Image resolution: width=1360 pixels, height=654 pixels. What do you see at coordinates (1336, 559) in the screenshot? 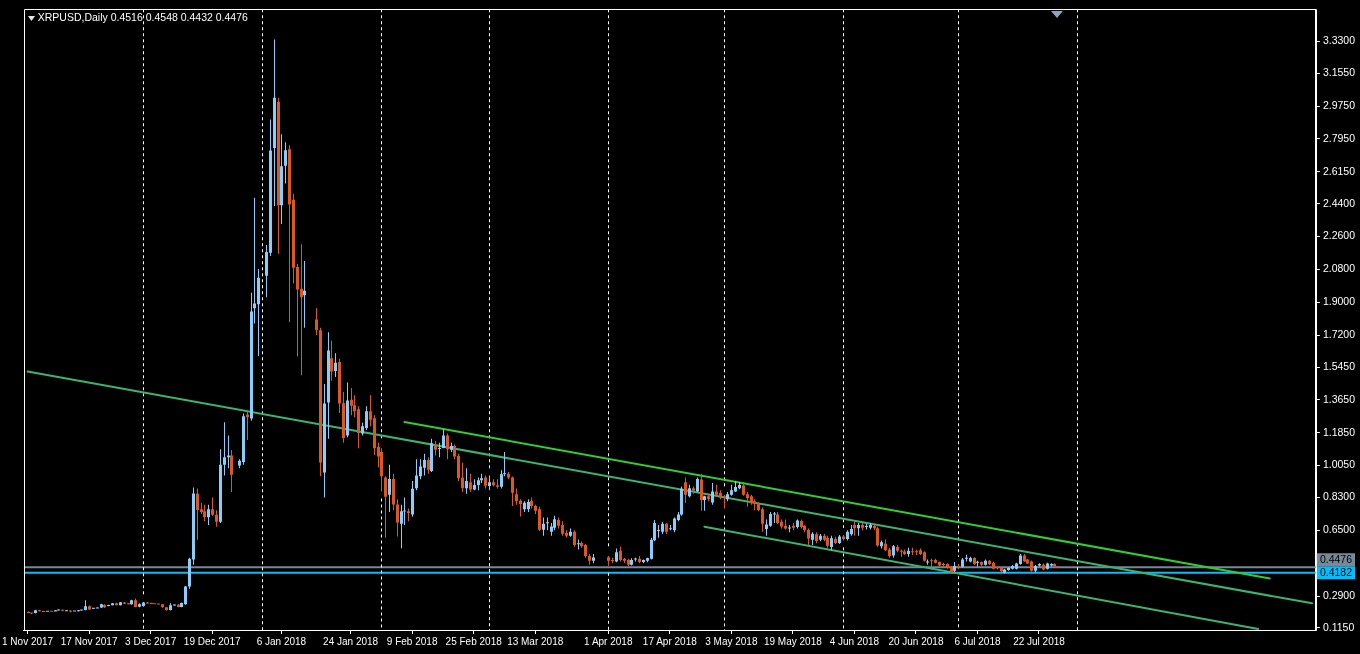
I see `ref-line-label: 0.4476` at bounding box center [1336, 559].